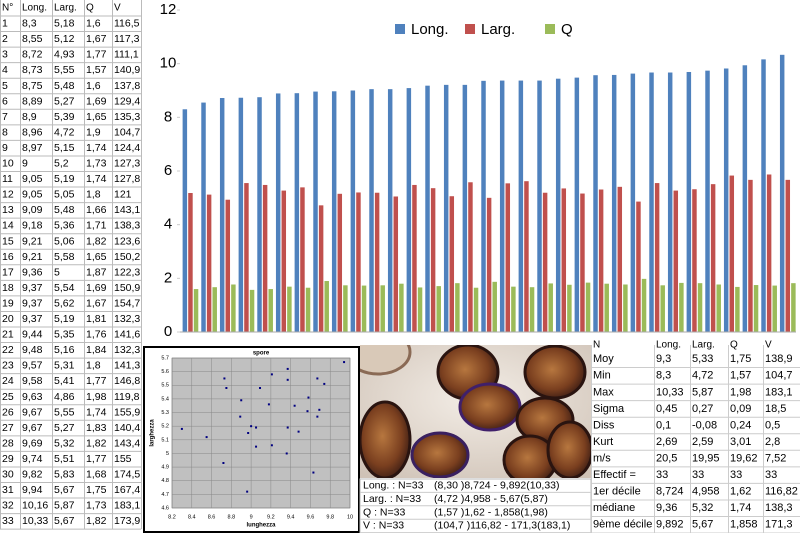  Describe the element at coordinates (165, 468) in the screenshot. I see `y-tick-label: 4.9` at that location.